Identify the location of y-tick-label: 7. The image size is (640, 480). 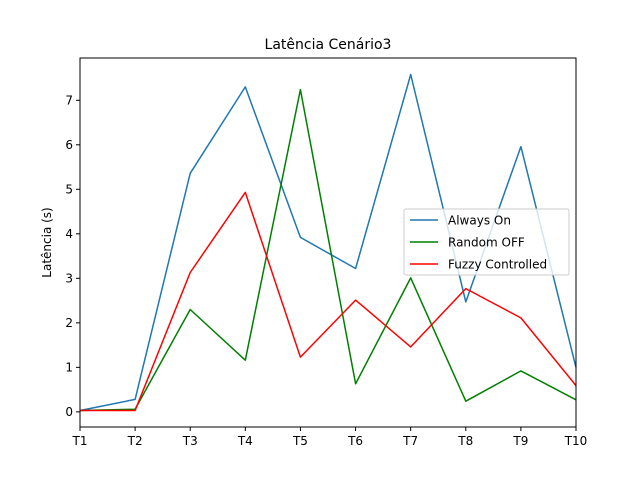
(69, 100).